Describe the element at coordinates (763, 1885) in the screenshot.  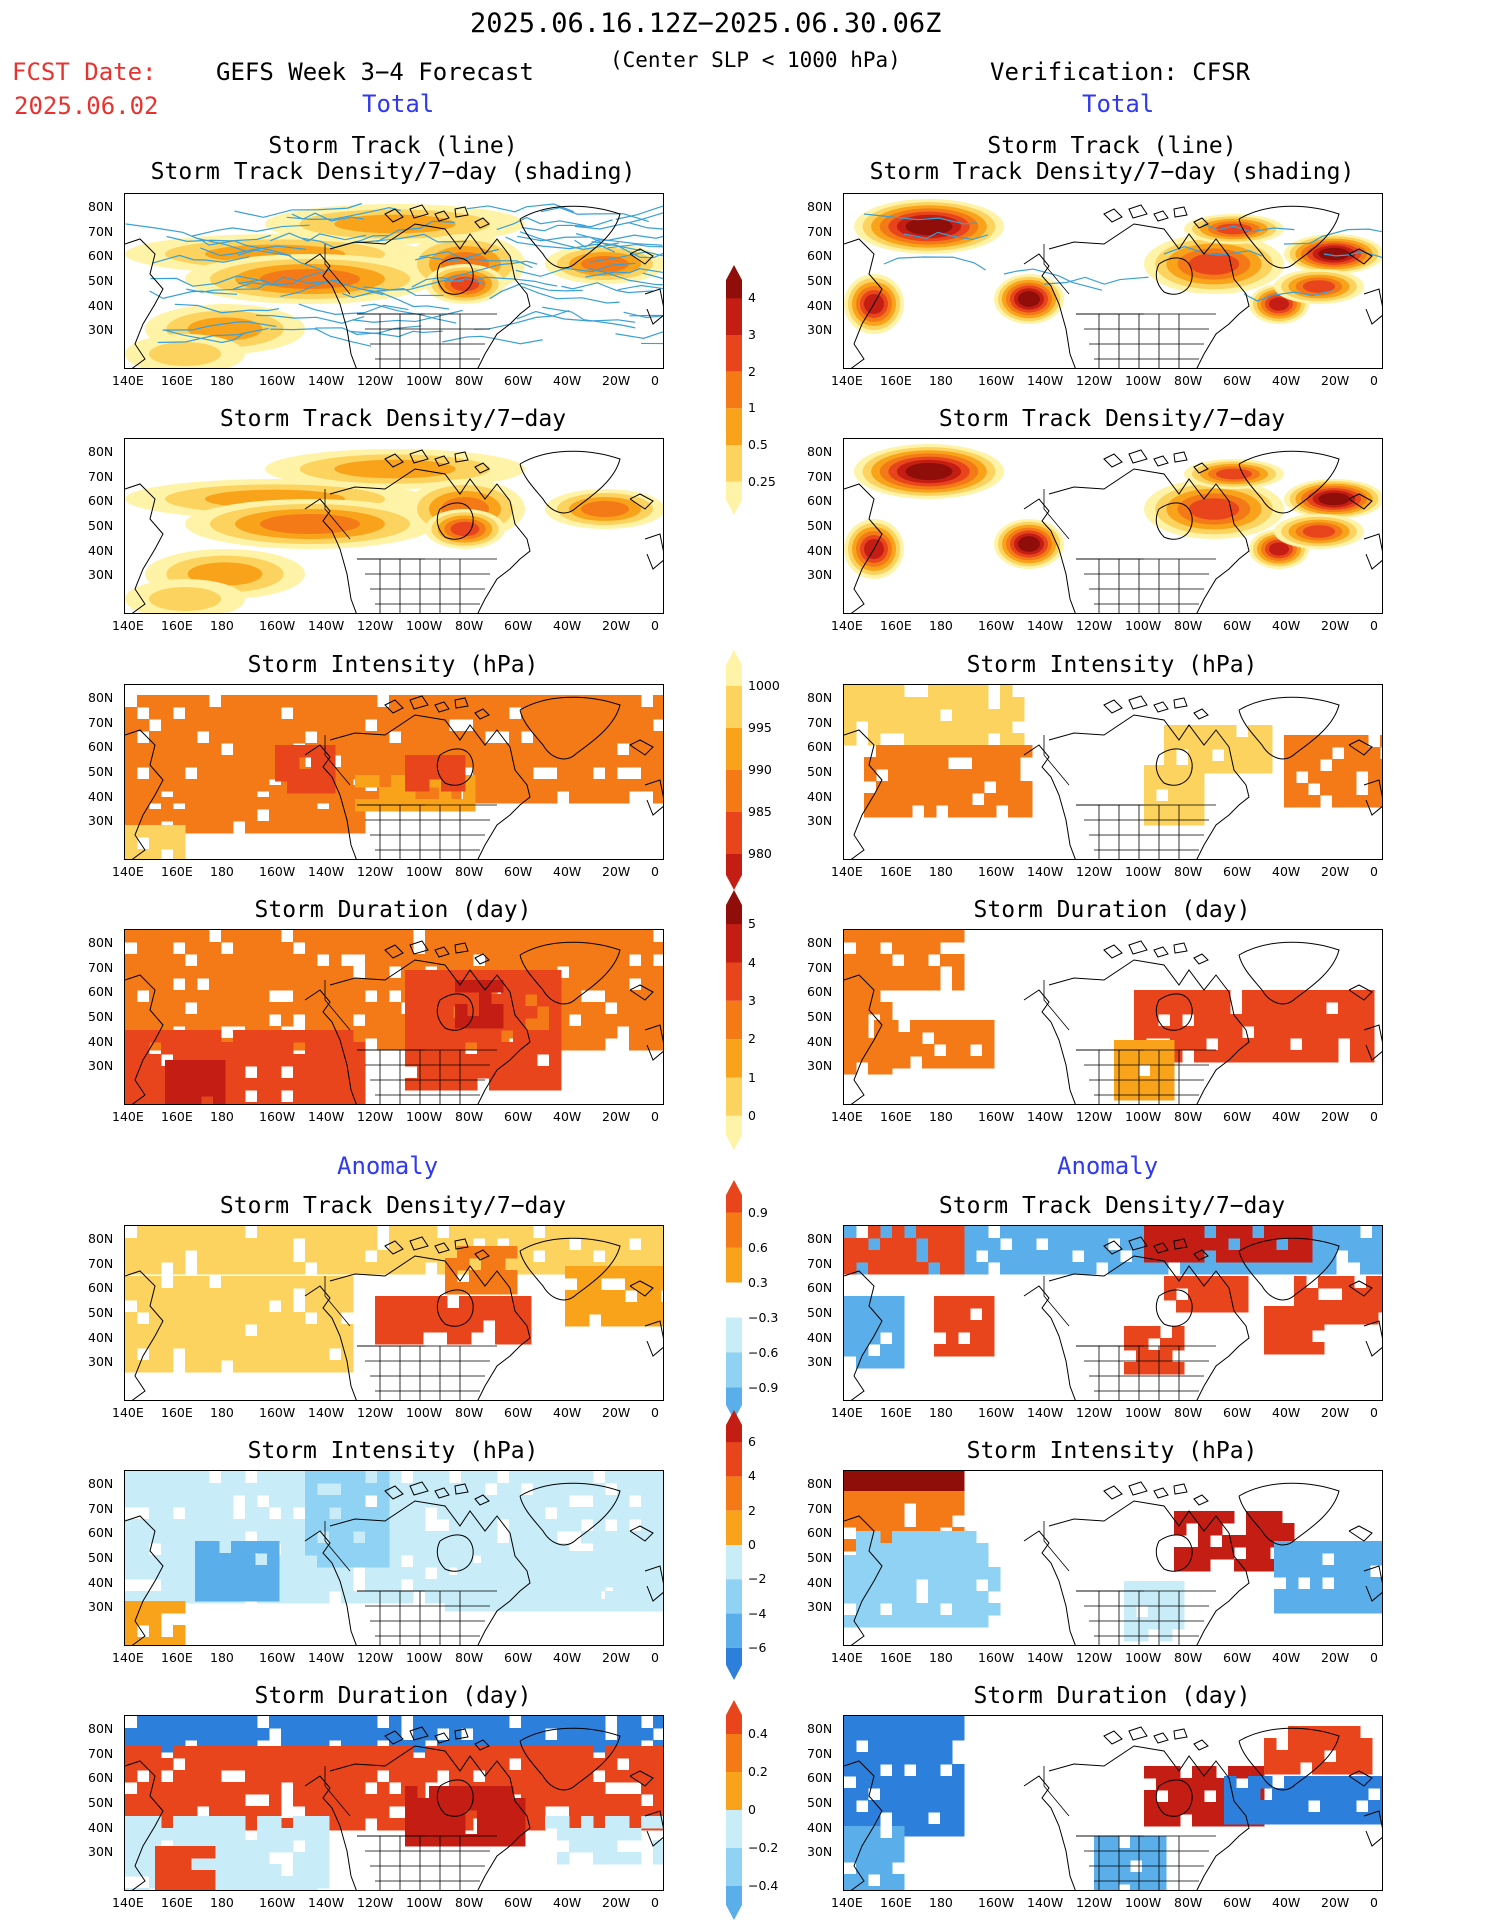
I see `colorbar-label: −0.4` at that location.